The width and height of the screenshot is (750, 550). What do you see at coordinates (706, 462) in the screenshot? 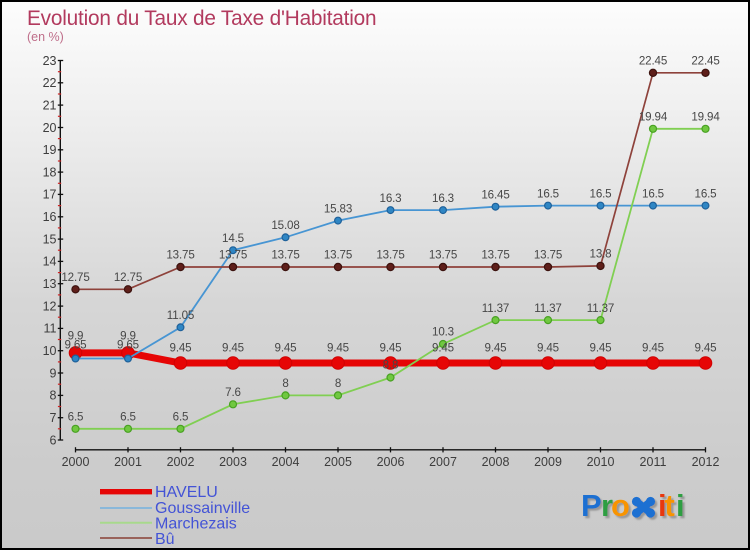
I see `svg-text: 2012` at bounding box center [706, 462].